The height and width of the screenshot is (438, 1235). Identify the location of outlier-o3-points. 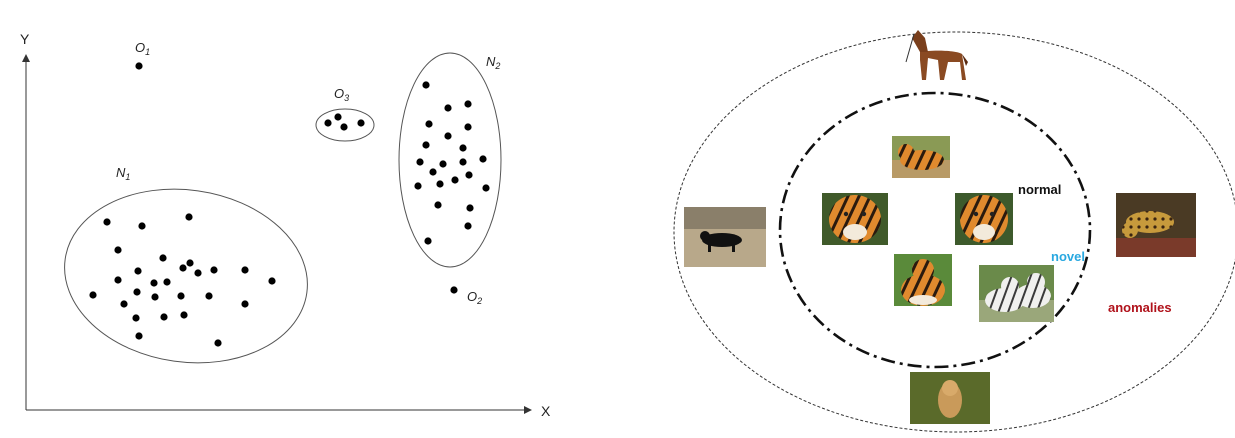
(344, 122).